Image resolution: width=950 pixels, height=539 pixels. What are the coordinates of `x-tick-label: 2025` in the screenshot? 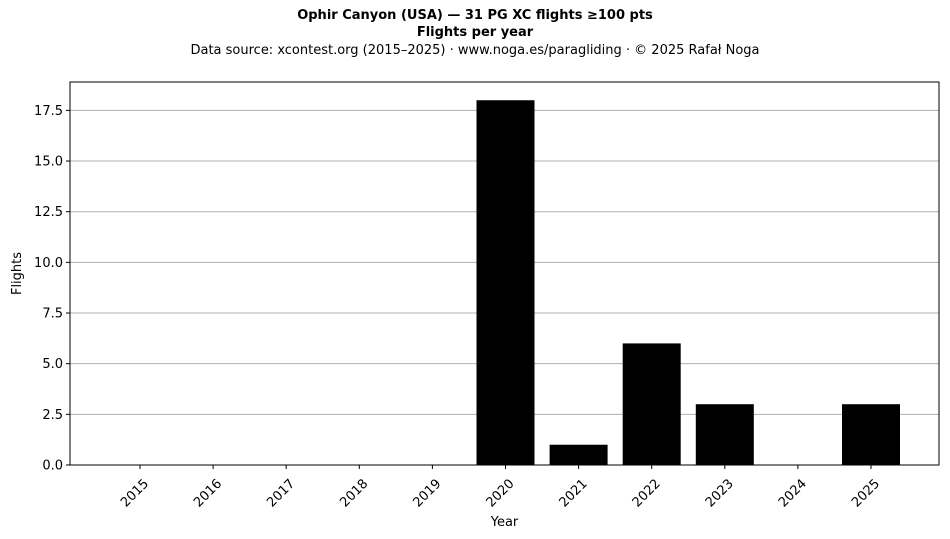 It's located at (866, 493).